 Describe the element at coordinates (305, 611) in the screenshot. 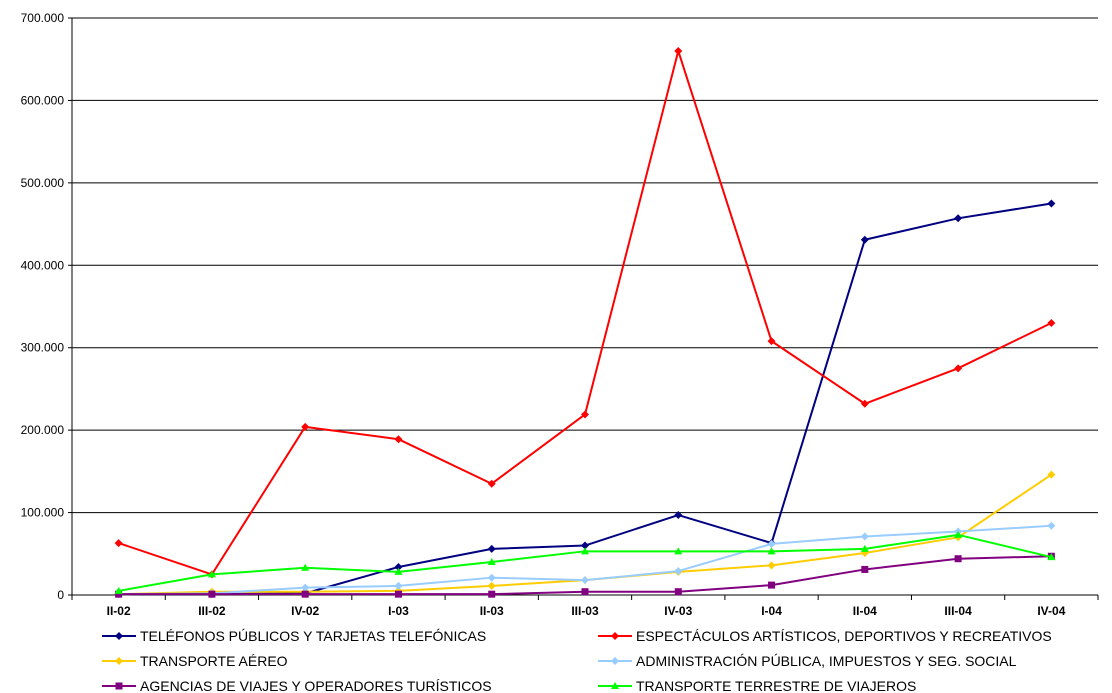

I see `x-tick-label: IV-02` at that location.